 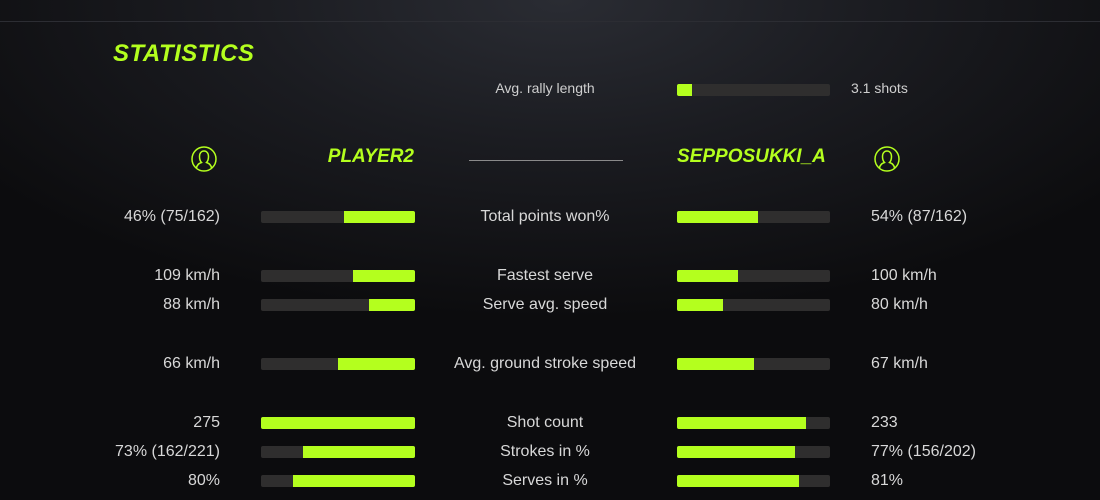 I want to click on left-value: 275, so click(x=206, y=422).